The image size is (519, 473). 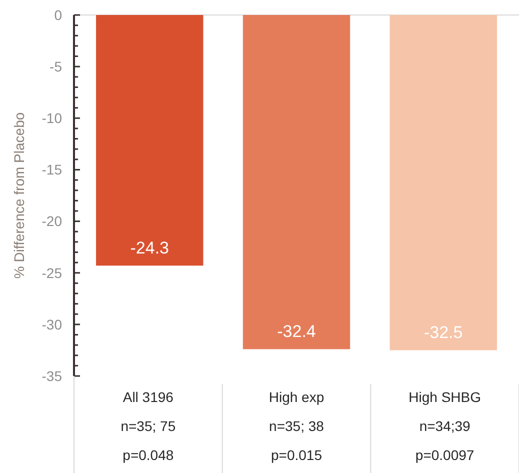 What do you see at coordinates (443, 332) in the screenshot?
I see `data-label: -32.5` at bounding box center [443, 332].